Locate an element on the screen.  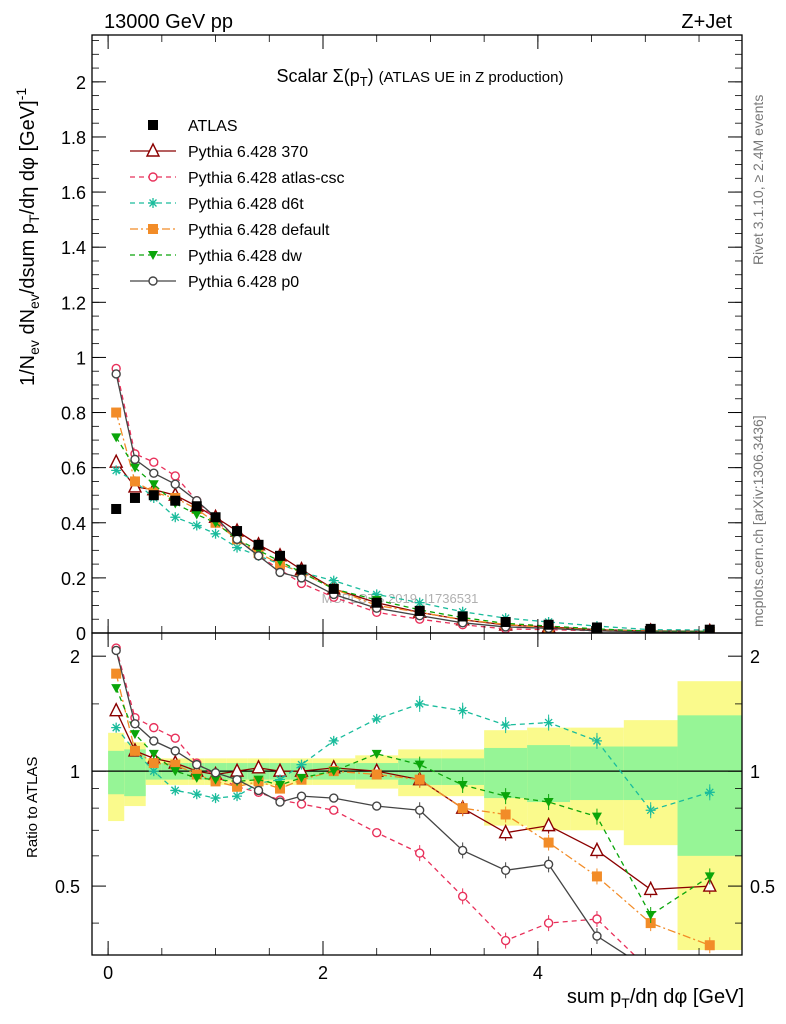
series-3-main is located at coordinates (413, 549).